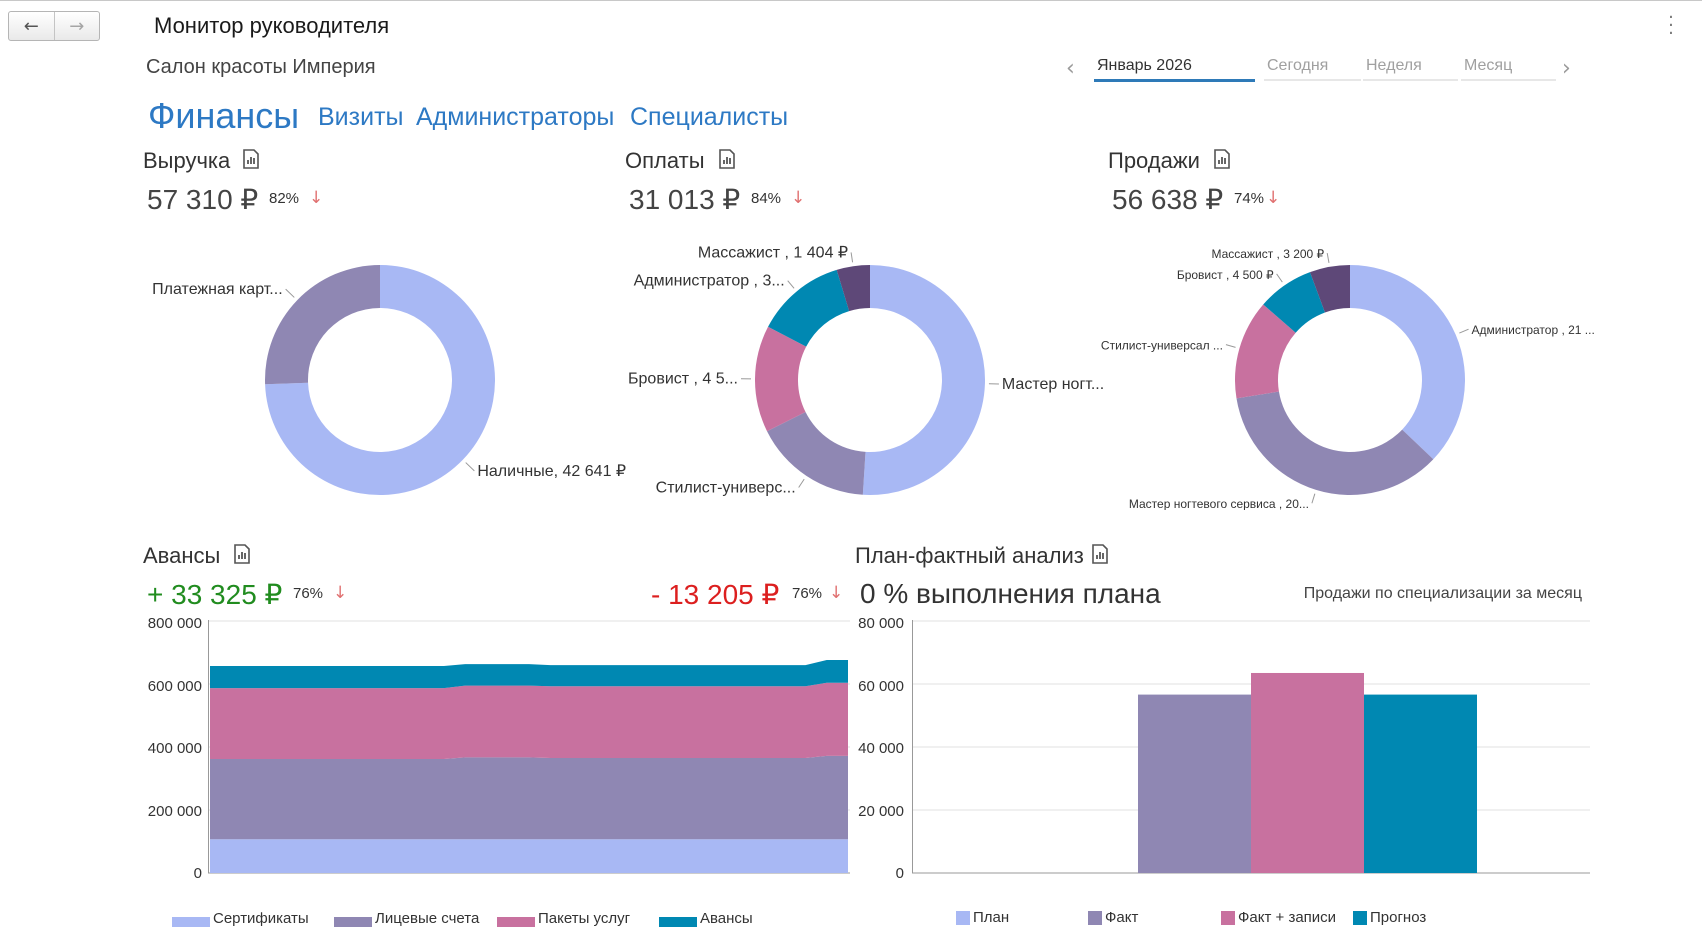 The image size is (1702, 940). I want to click on legend-label: Сертификаты, so click(261, 918).